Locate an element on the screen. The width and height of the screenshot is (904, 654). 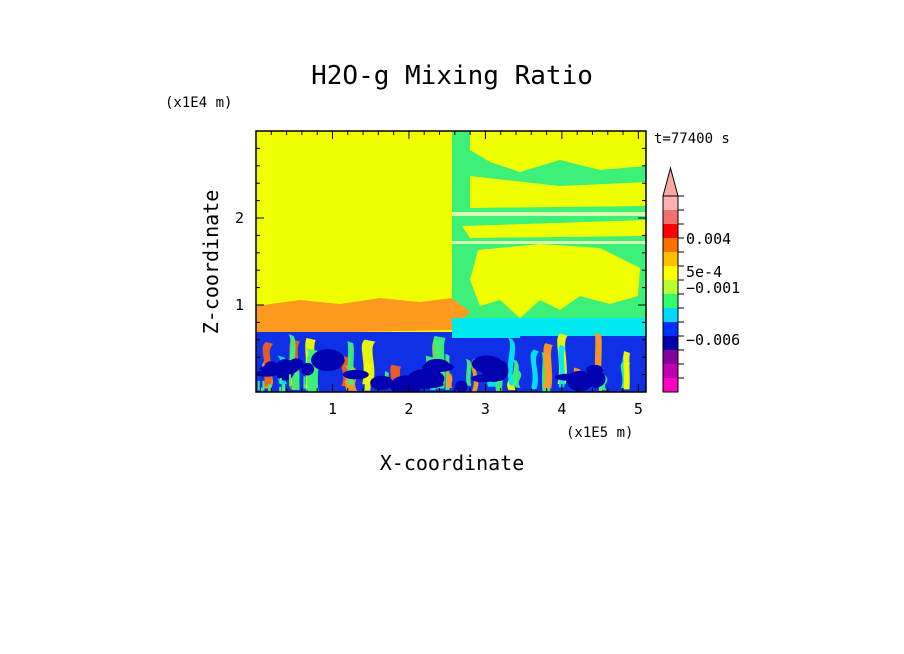
y-scale-label: (x1E4 m) is located at coordinates (198, 103).